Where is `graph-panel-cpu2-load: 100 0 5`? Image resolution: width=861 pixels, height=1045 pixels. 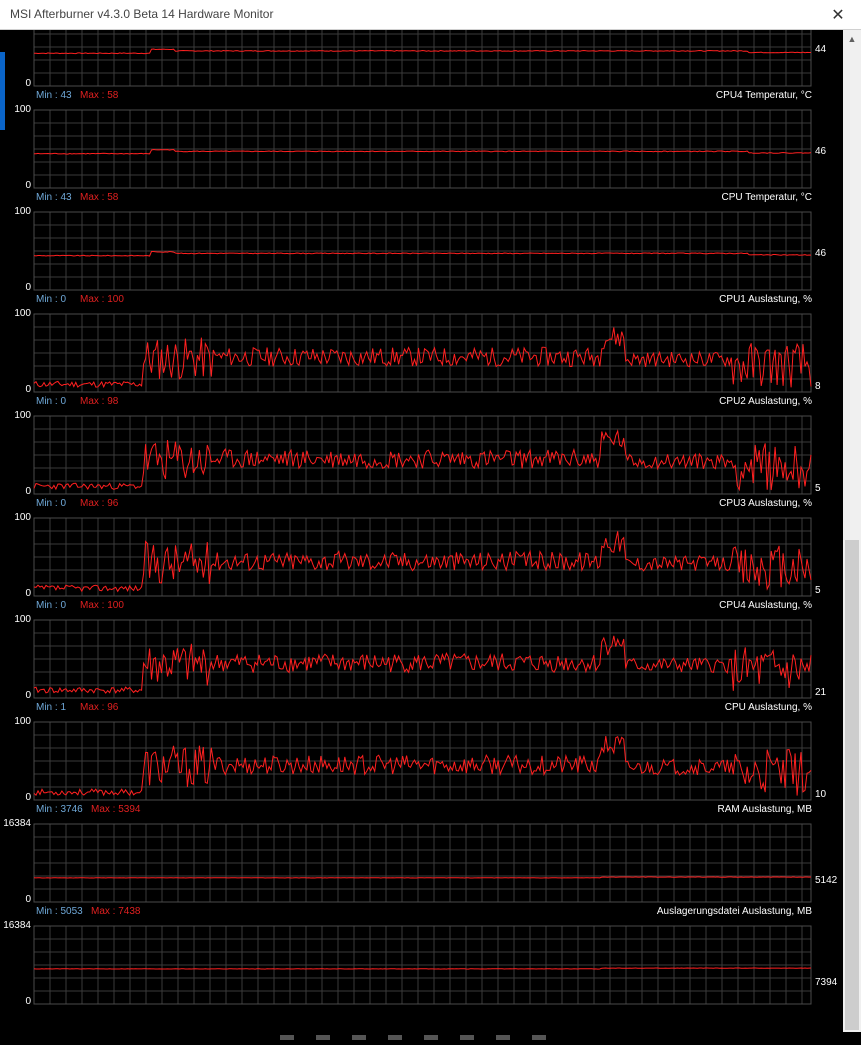
graph-panel-cpu2-load: 100 0 5 is located at coordinates (421, 463).